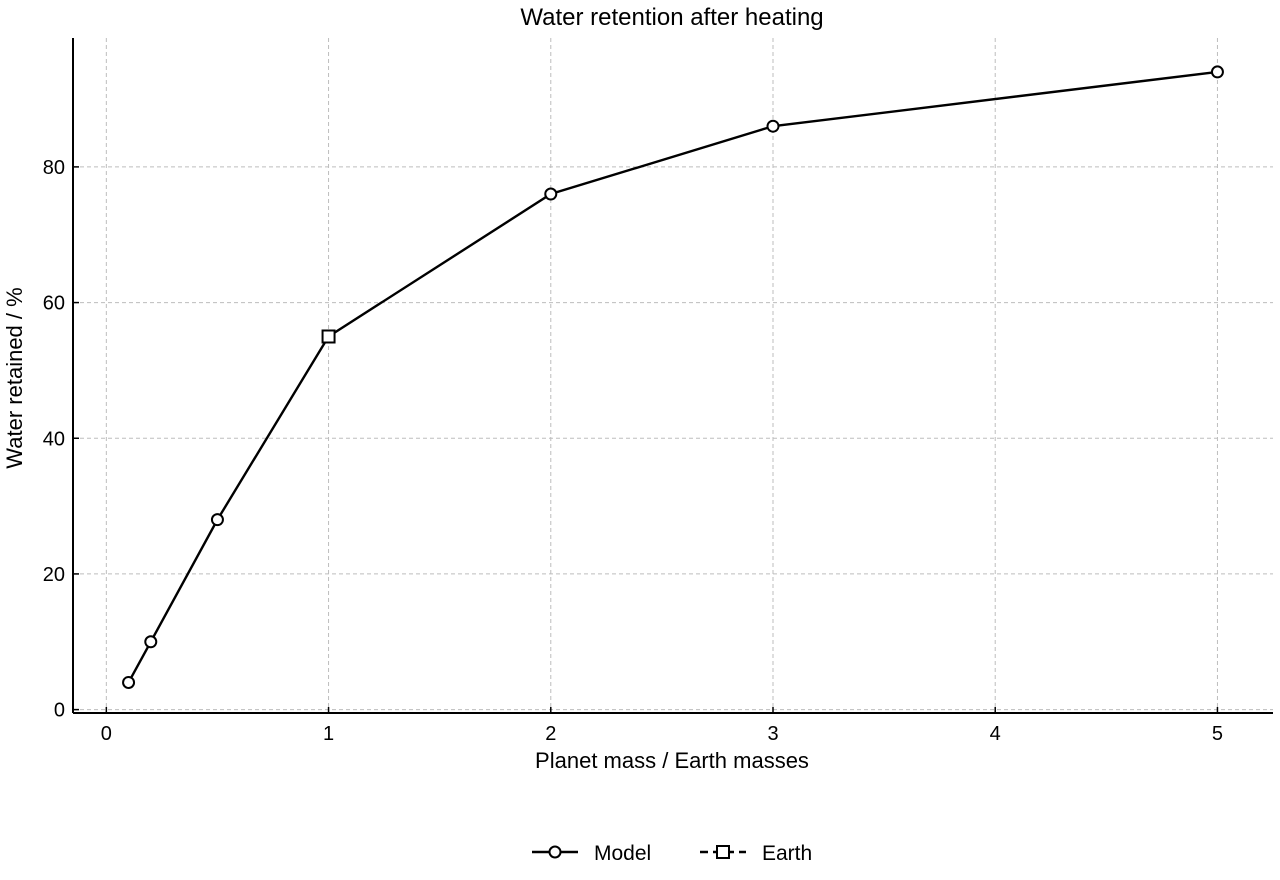 This screenshot has width=1280, height=880. I want to click on legend-label-earth: Earth, so click(787, 853).